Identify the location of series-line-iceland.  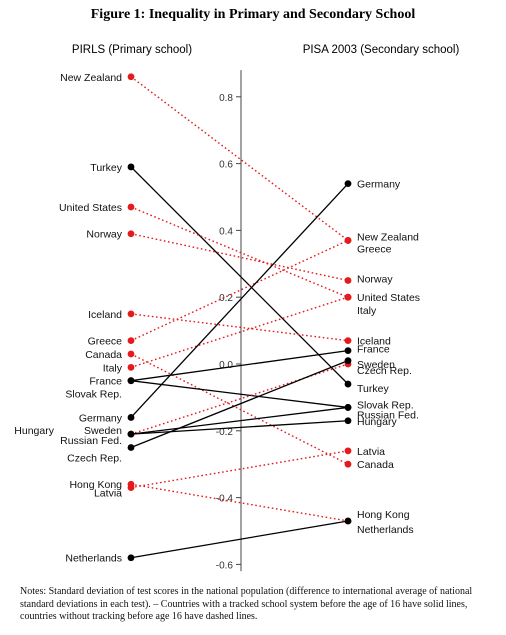
(239, 327).